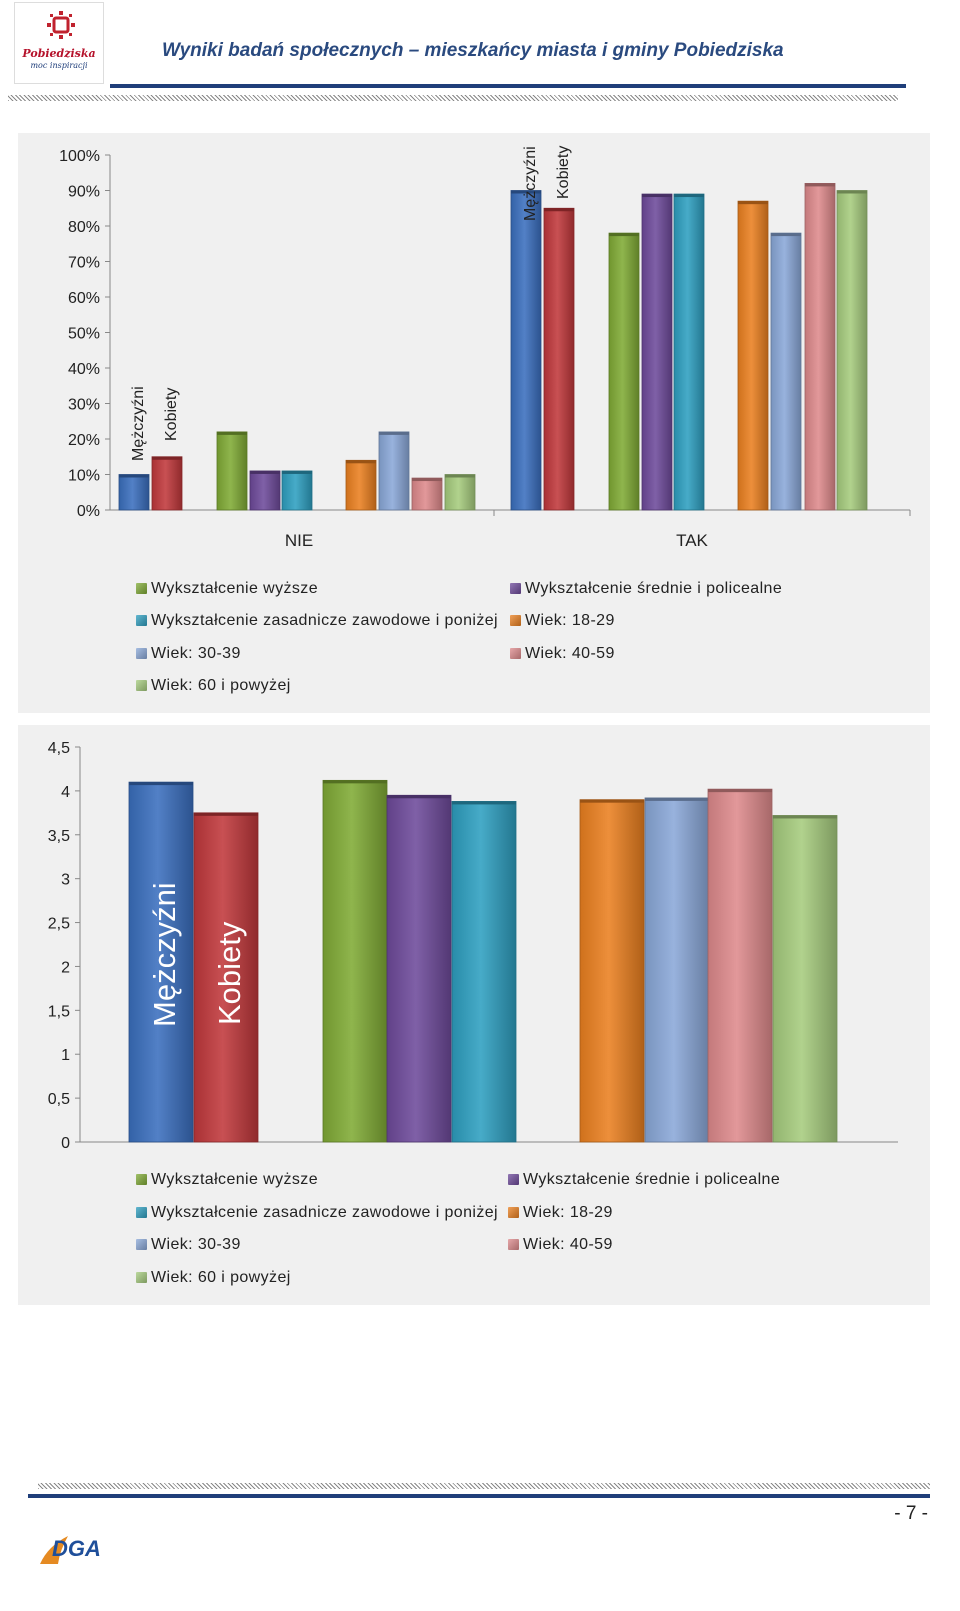 The image size is (960, 1611). I want to click on logo-subtitle: moc inspiracji, so click(59, 65).